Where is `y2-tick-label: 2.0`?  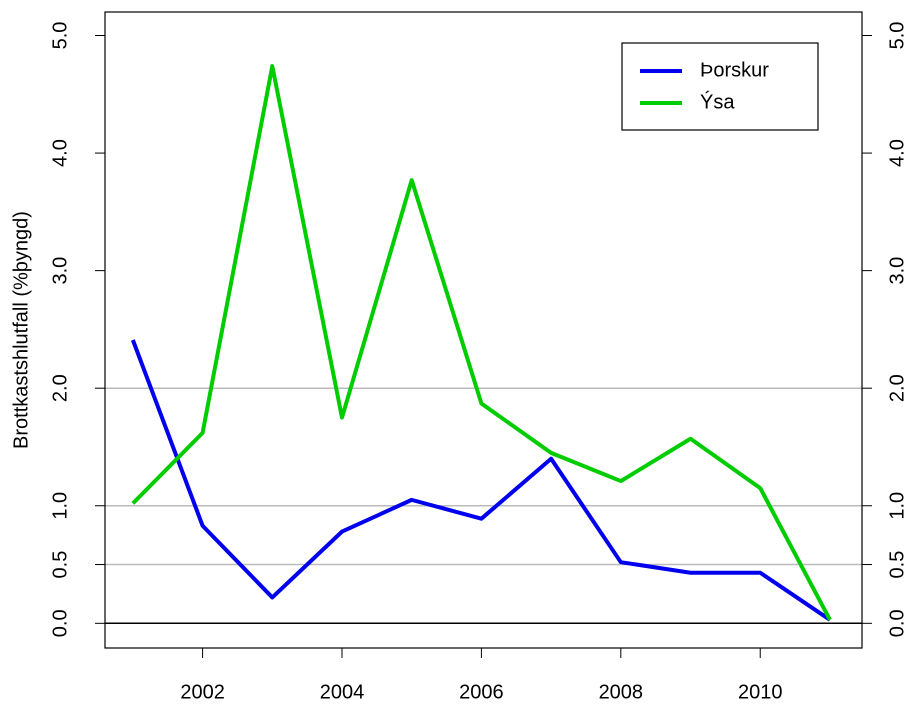 y2-tick-label: 2.0 is located at coordinates (897, 388).